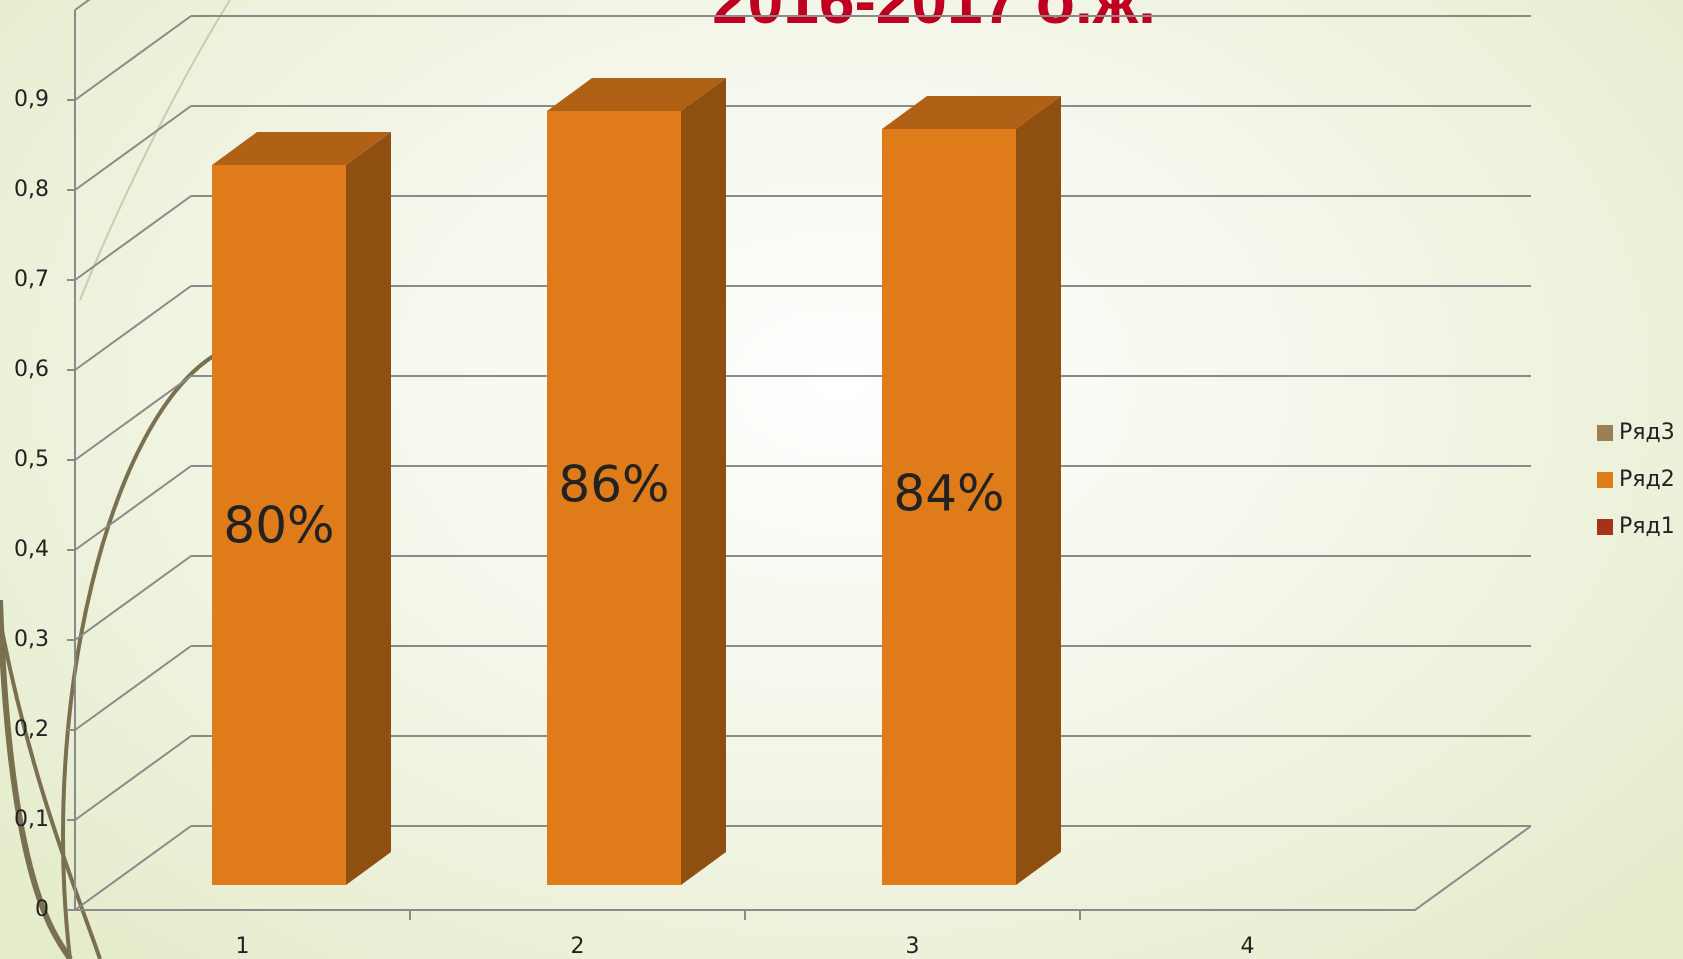 The height and width of the screenshot is (959, 1683). Describe the element at coordinates (613, 485) in the screenshot. I see `value-label: 86%` at that location.